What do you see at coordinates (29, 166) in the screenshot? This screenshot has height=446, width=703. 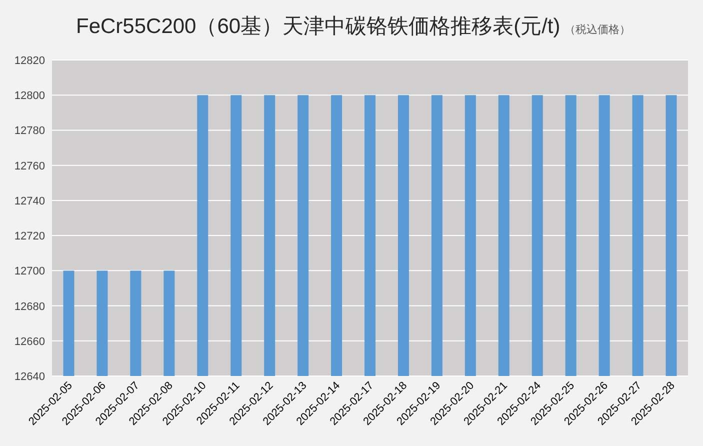 I see `y-tick-label: 12760` at bounding box center [29, 166].